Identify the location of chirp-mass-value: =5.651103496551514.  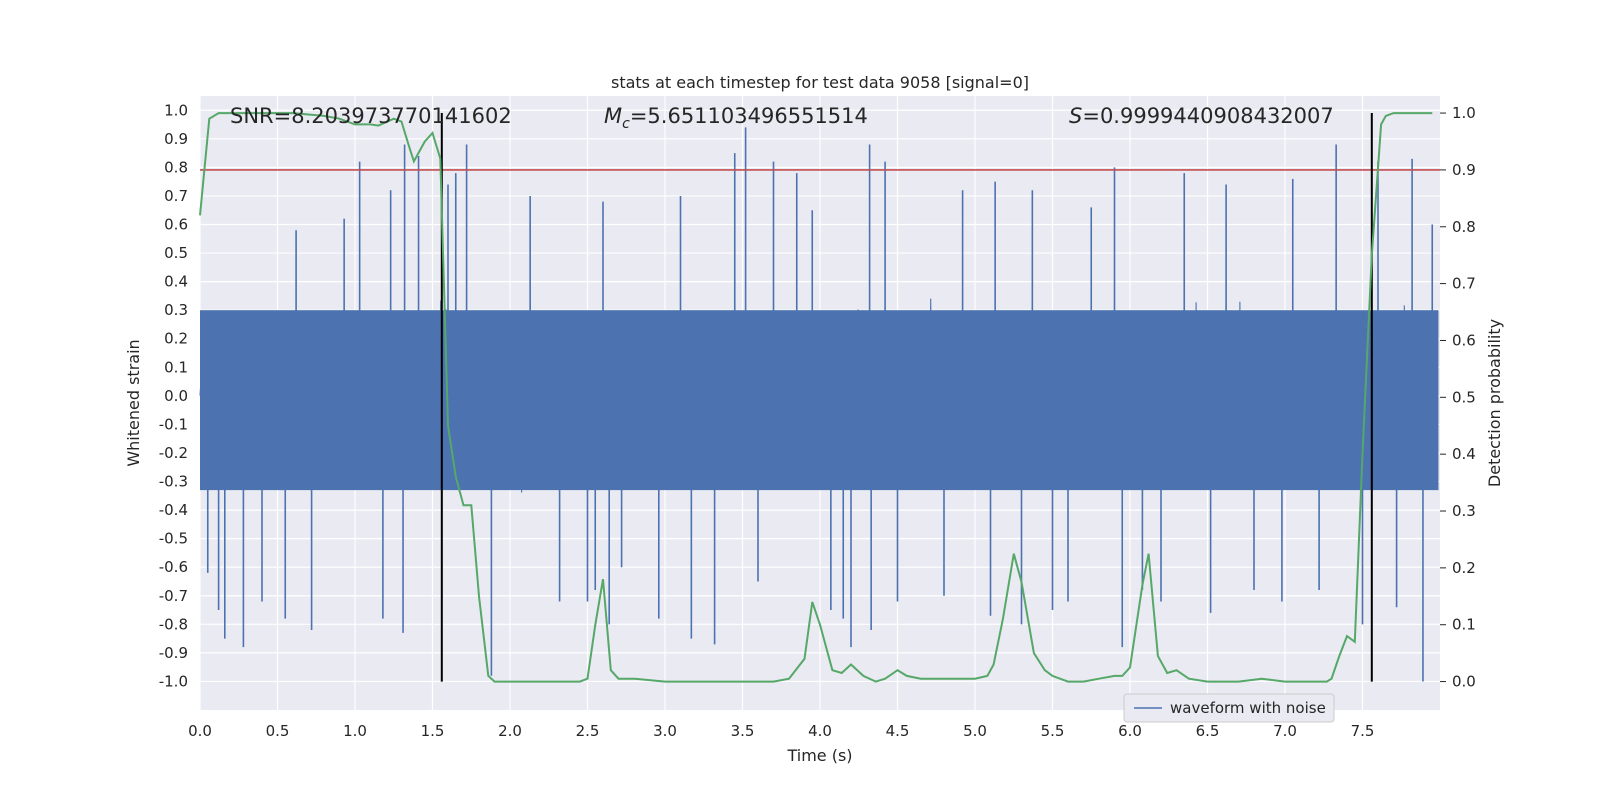
(749, 116).